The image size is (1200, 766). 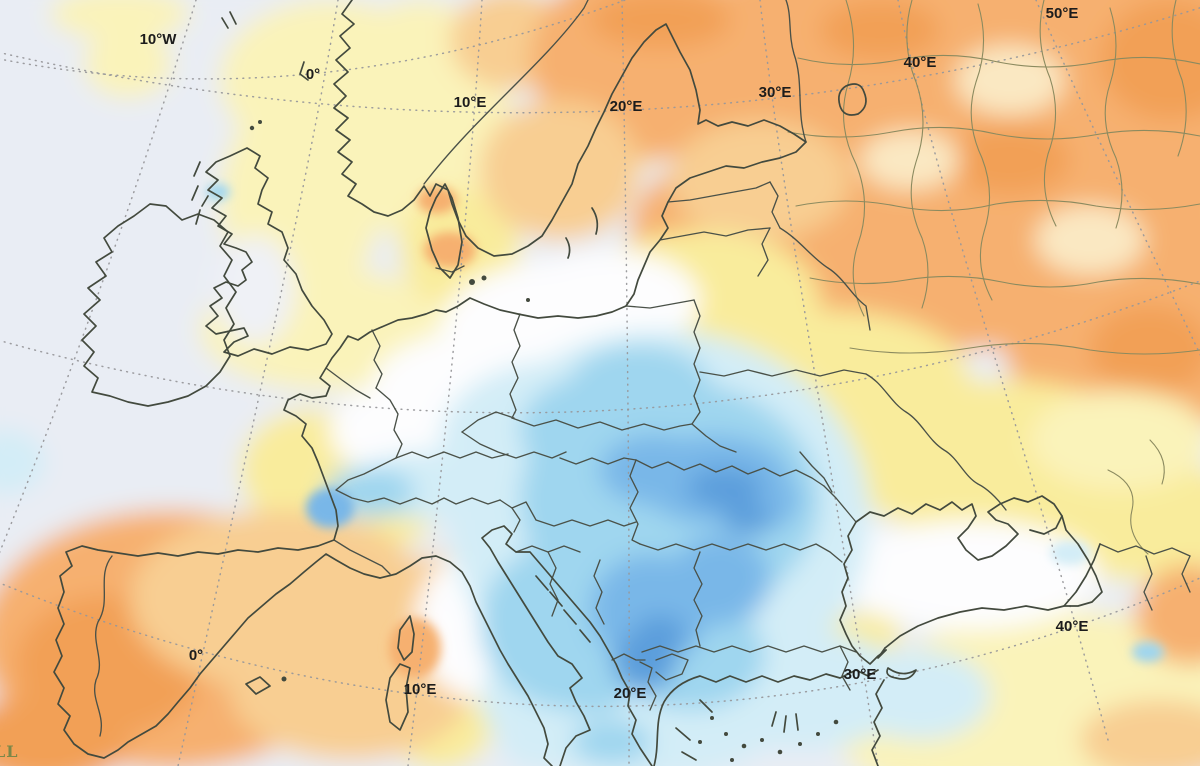 What do you see at coordinates (901, 673) in the screenshot?
I see `coastline-marmara` at bounding box center [901, 673].